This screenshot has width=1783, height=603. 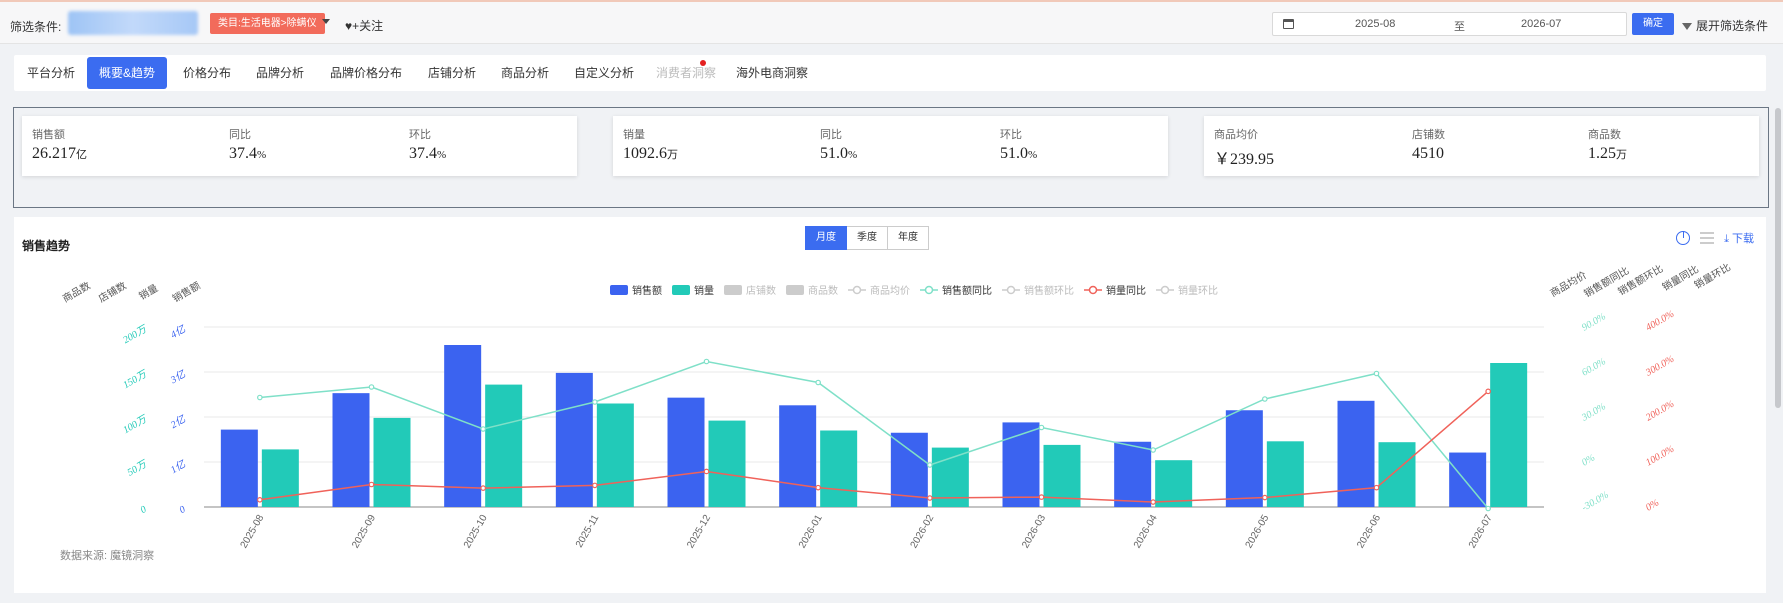 I want to click on tick-label-yoy-volume: 400.0%, so click(x=1660, y=321).